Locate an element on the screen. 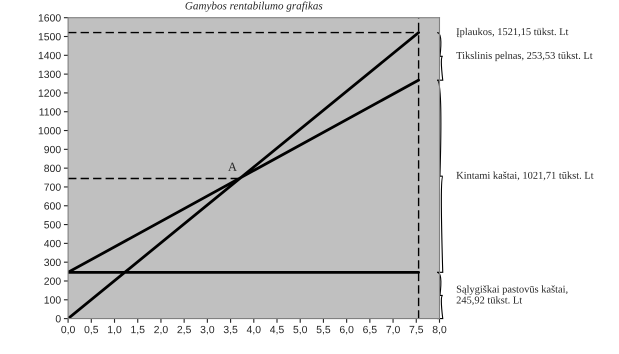 The height and width of the screenshot is (354, 619). x-tick-label: 0,0 is located at coordinates (68, 330).